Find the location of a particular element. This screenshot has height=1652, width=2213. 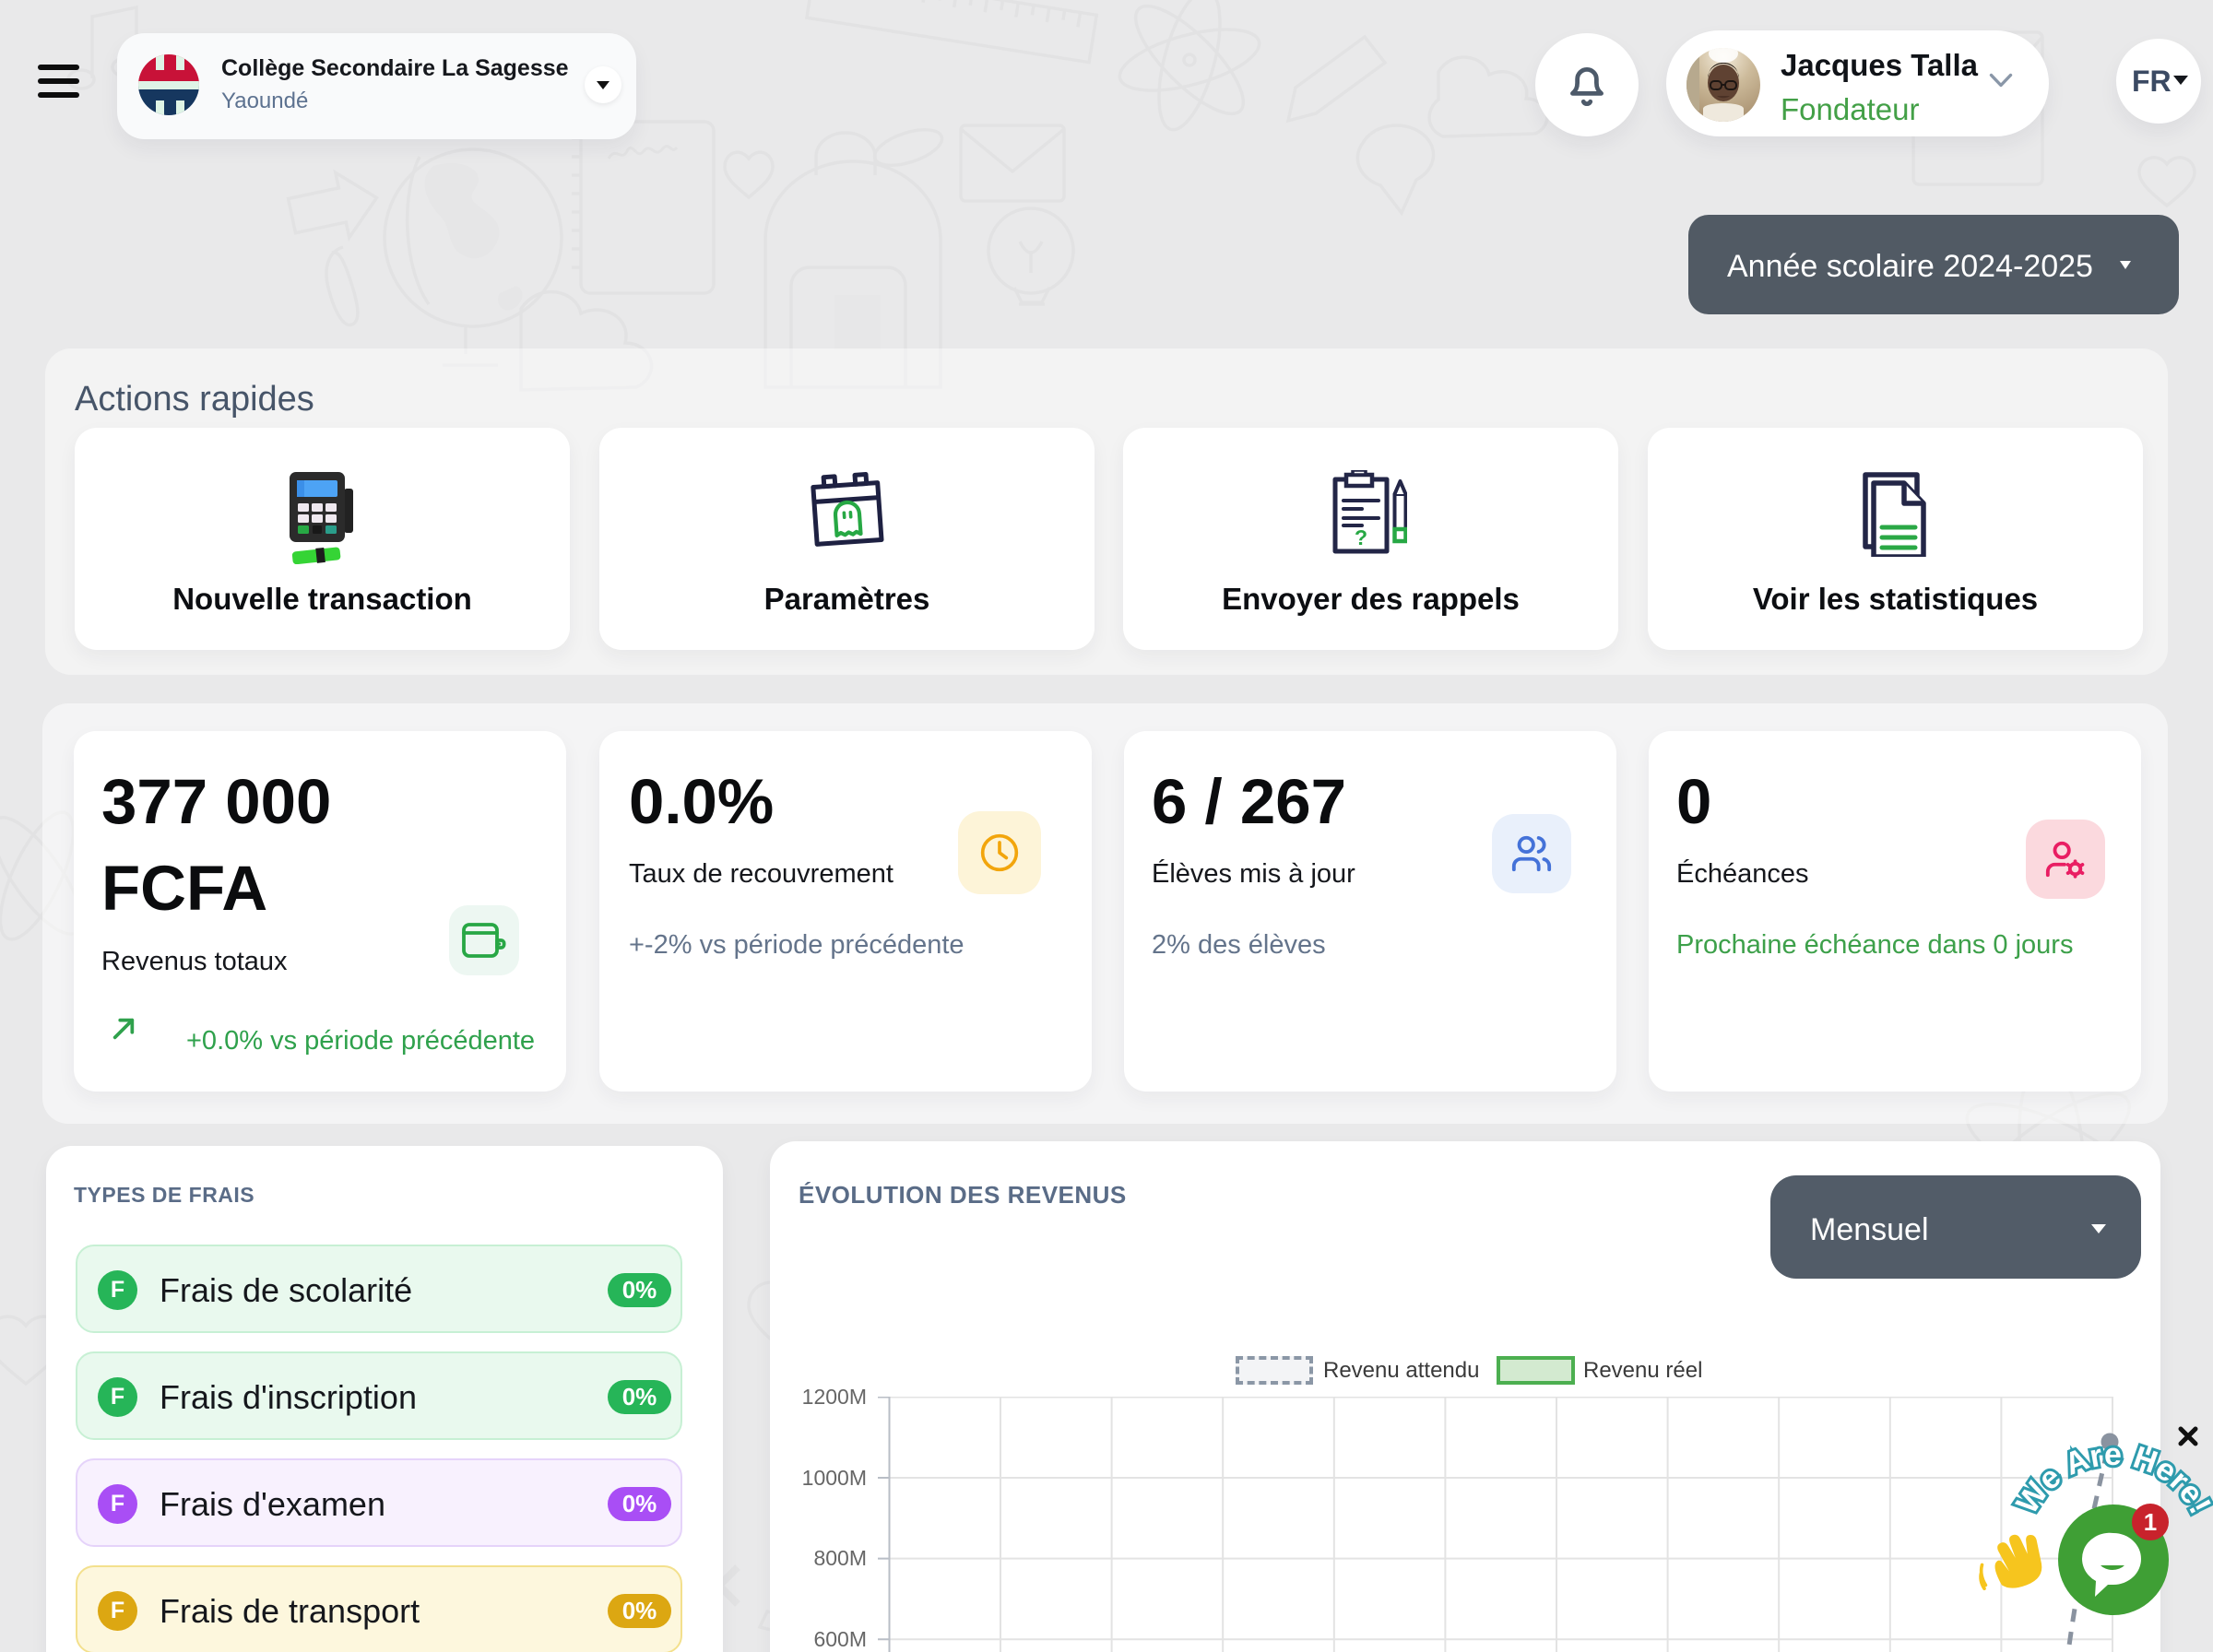

svg-text: 1 is located at coordinates (2150, 1522).